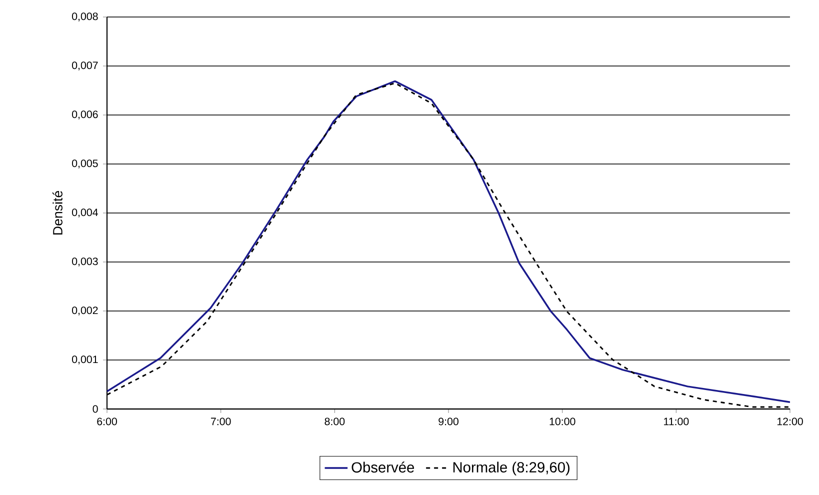 The width and height of the screenshot is (819, 495). Describe the element at coordinates (85, 115) in the screenshot. I see `y-tick-label: 0,006` at that location.